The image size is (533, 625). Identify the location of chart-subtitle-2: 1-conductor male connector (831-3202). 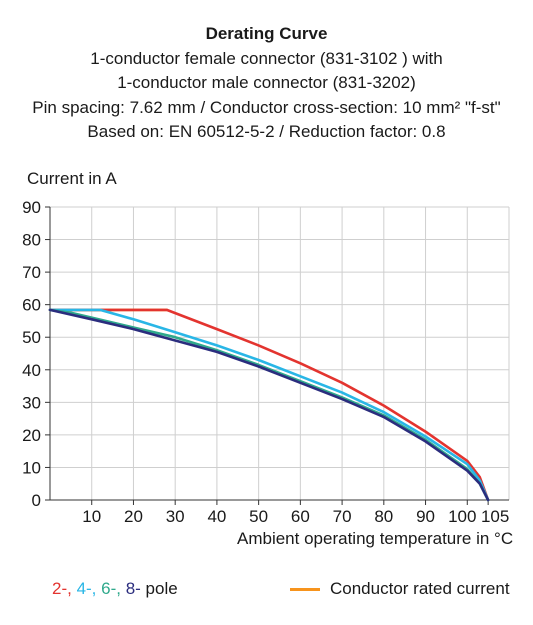
(266, 82).